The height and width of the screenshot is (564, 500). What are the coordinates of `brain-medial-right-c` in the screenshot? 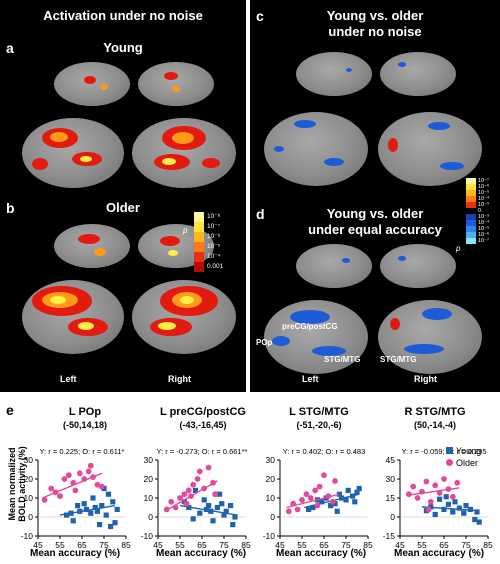 It's located at (418, 74).